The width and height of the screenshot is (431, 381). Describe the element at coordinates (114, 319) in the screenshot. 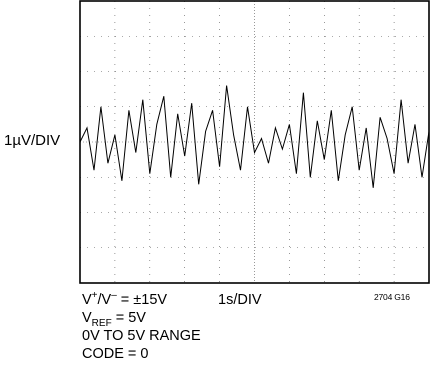

I see `vref-condition: VREF = 5V` at that location.